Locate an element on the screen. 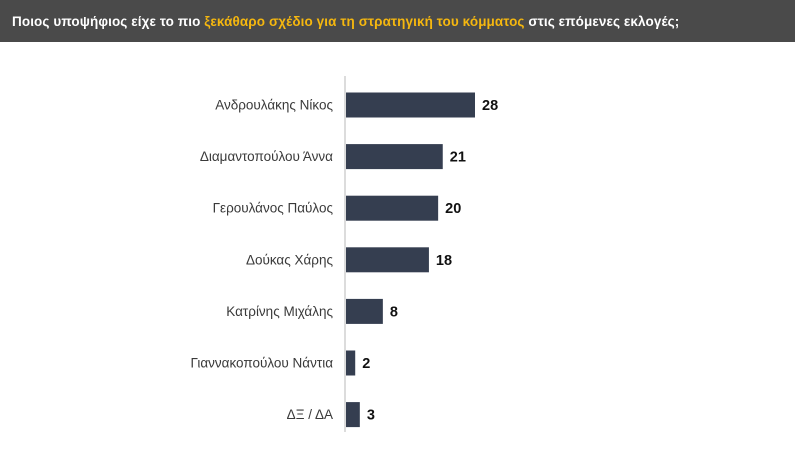  bar-value-label: 20 is located at coordinates (453, 209).